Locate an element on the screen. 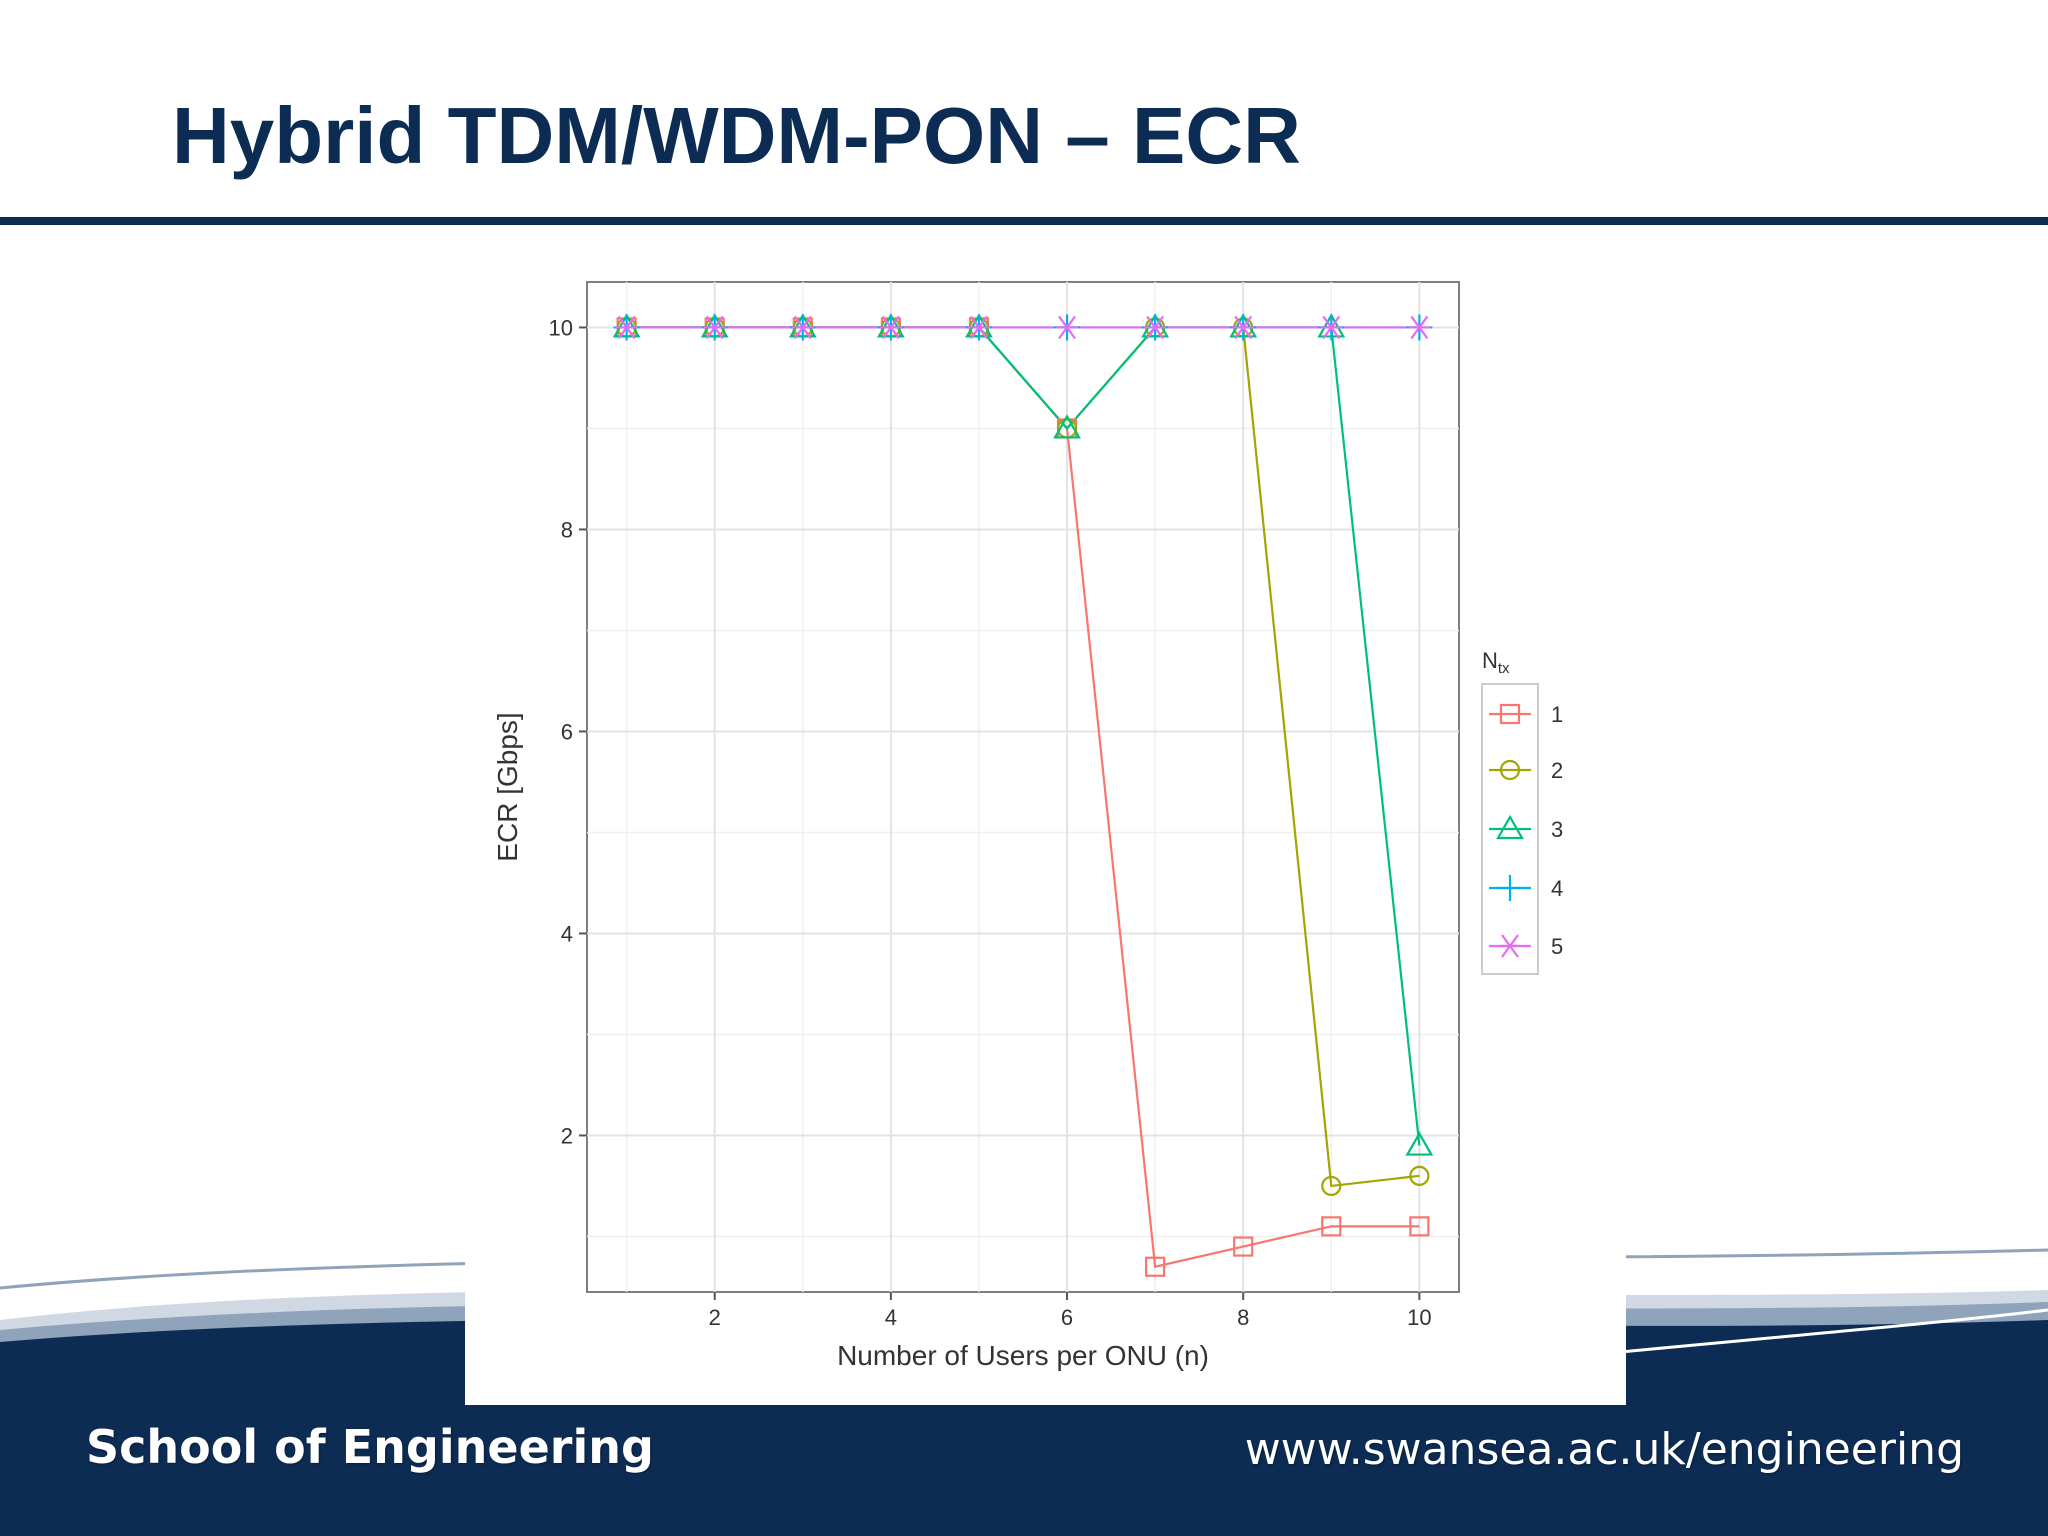 Image resolution: width=2048 pixels, height=1536 pixels. y-tick-label: 8 is located at coordinates (567, 529).